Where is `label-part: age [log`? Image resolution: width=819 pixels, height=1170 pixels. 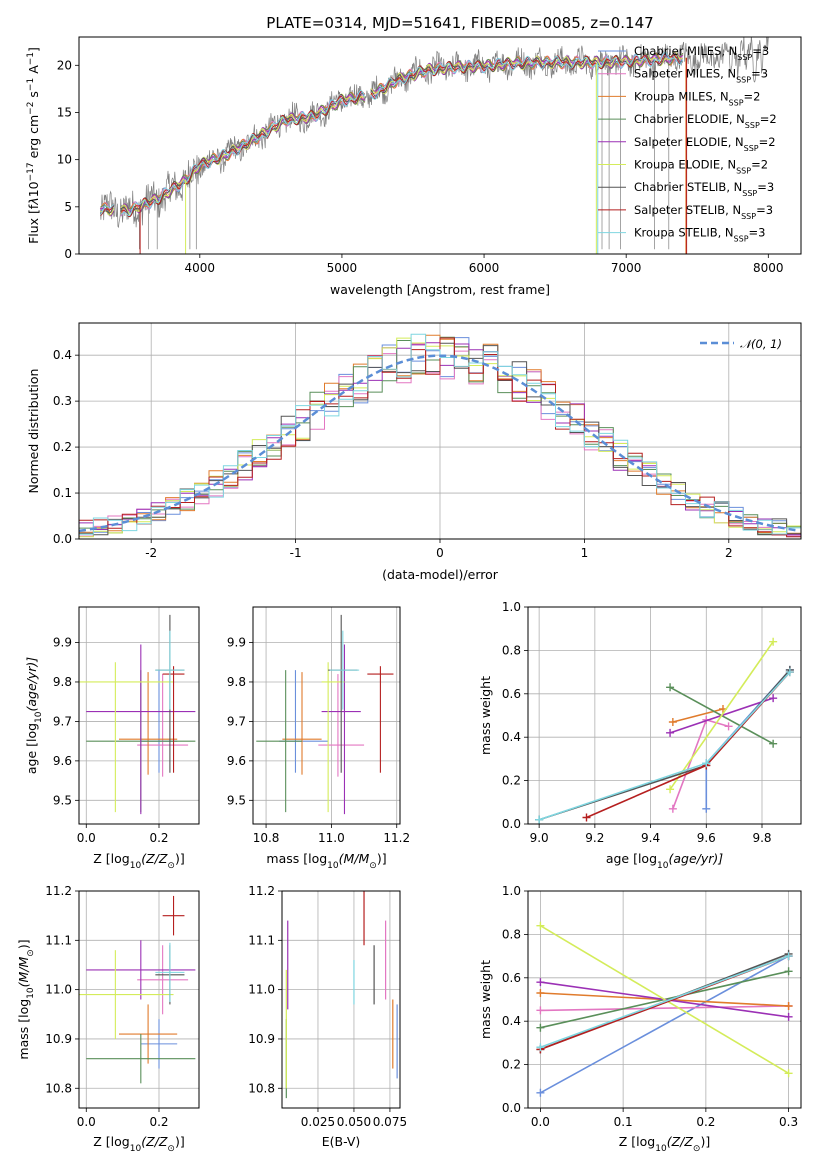 label-part: age [log is located at coordinates (31, 748).